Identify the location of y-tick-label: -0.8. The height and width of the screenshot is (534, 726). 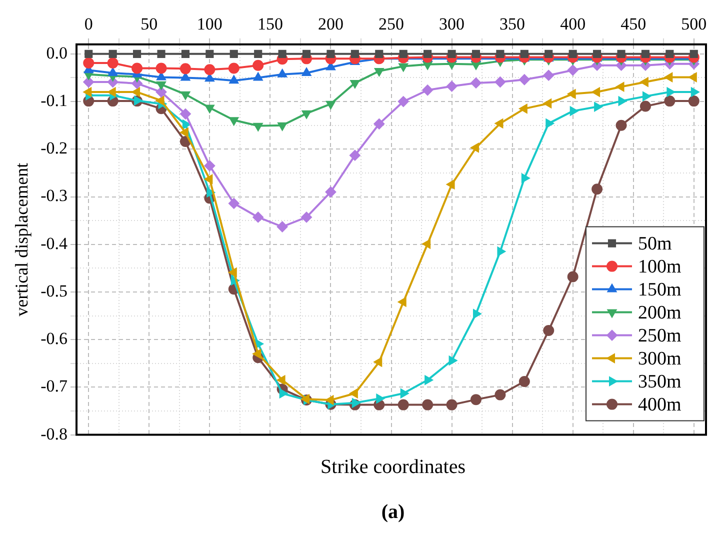
(54, 434).